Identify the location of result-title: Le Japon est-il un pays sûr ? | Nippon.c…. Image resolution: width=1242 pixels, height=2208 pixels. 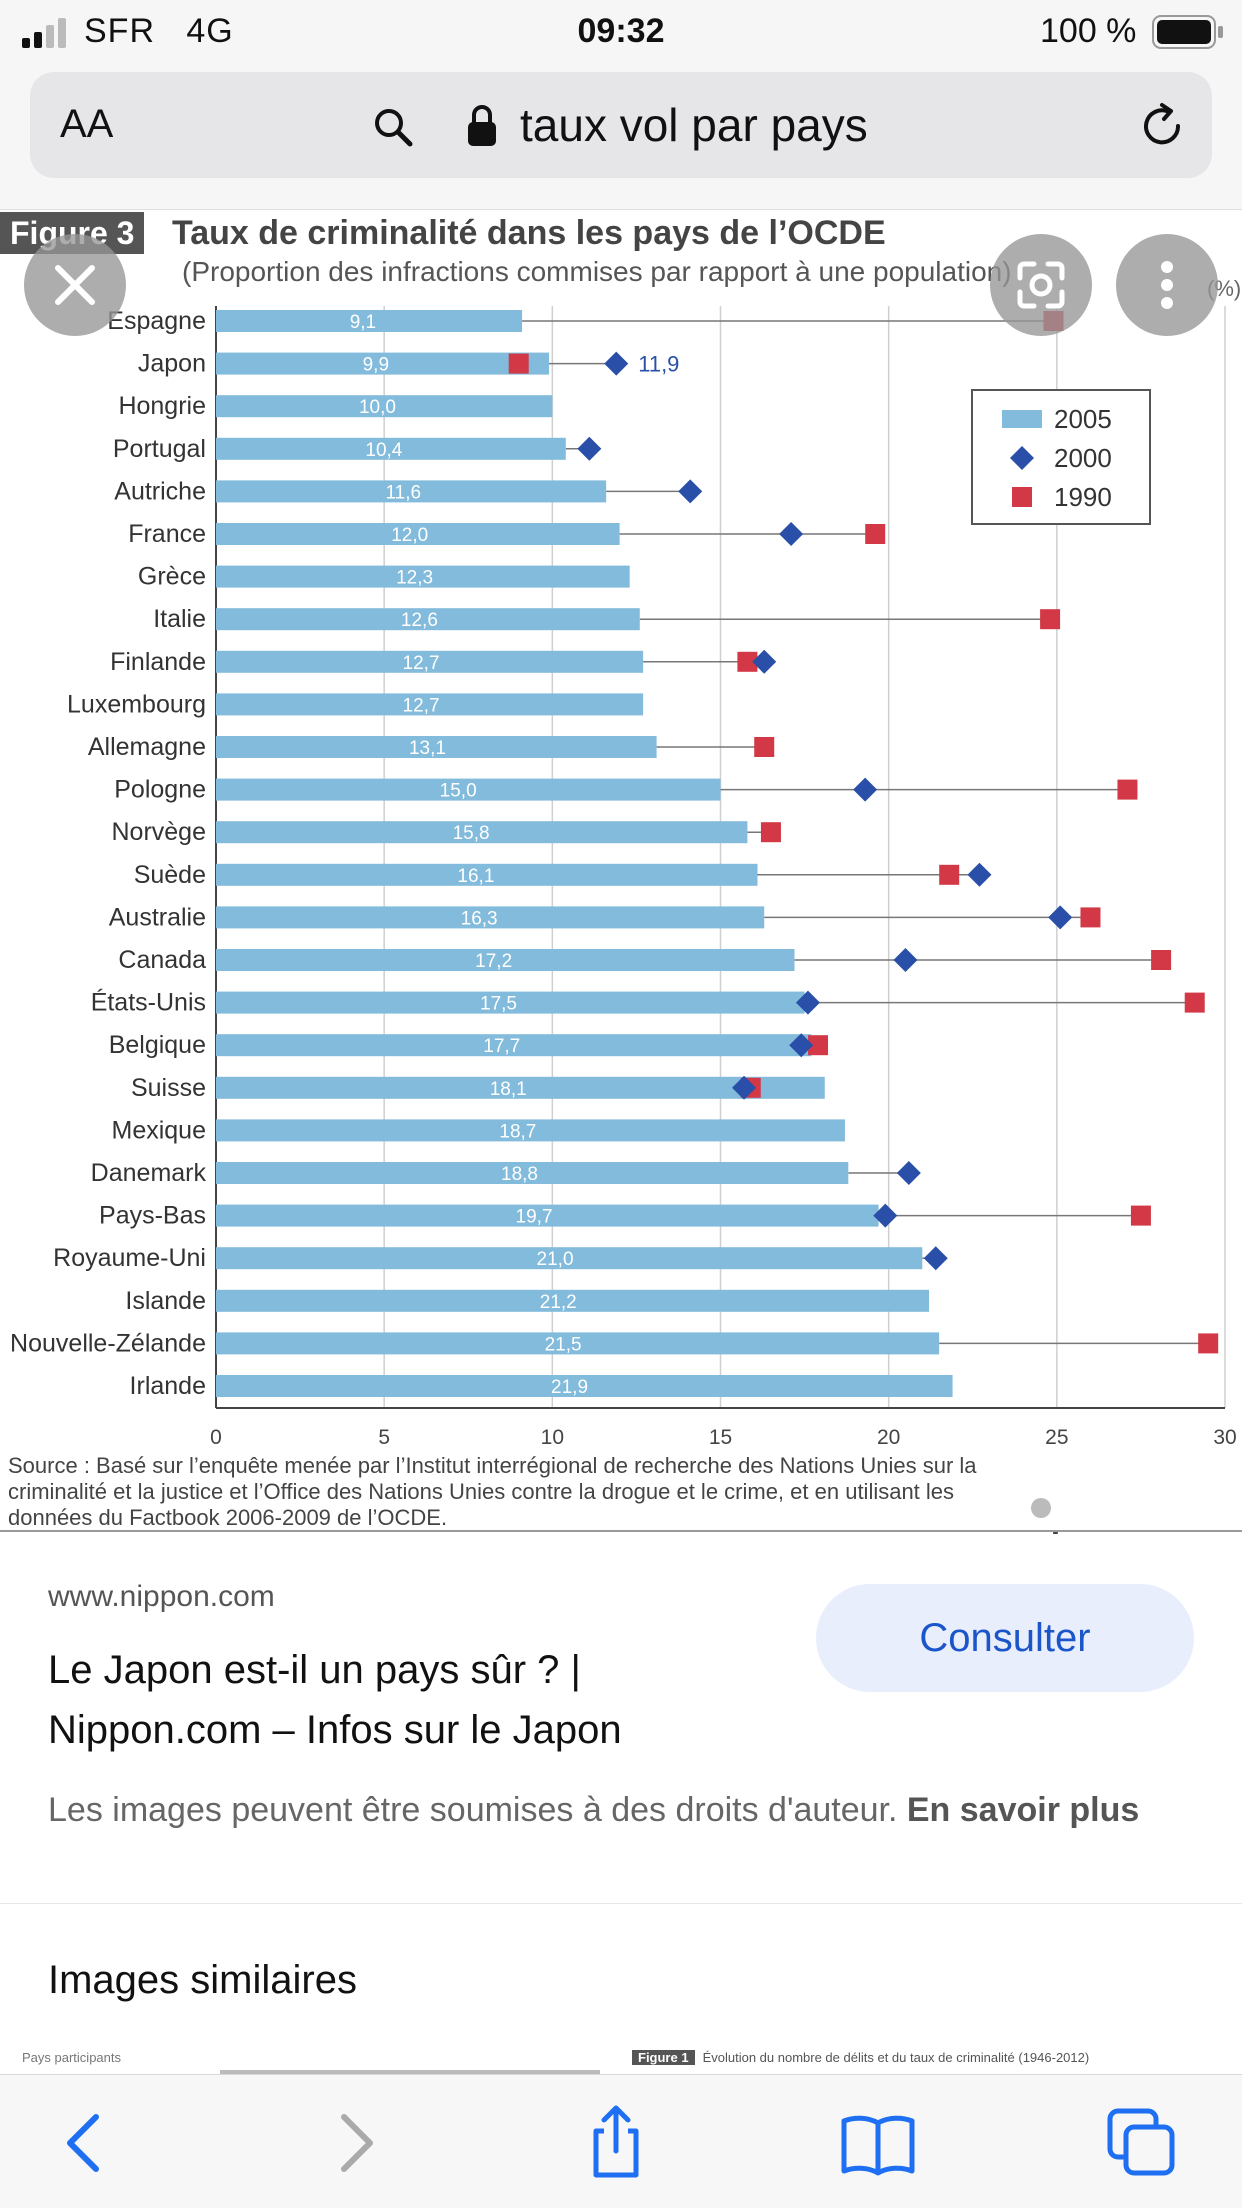
(335, 1700).